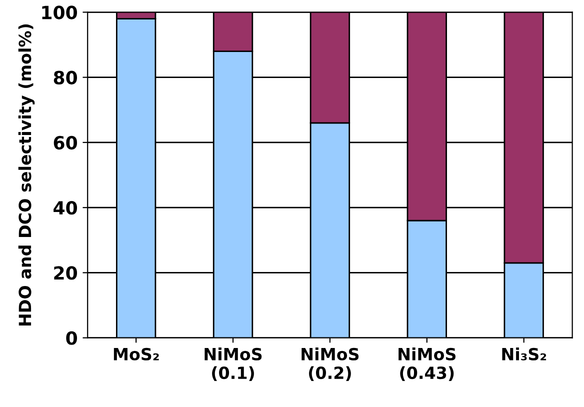 The image size is (584, 407). What do you see at coordinates (66, 143) in the screenshot?
I see `y-tick-label: 60` at bounding box center [66, 143].